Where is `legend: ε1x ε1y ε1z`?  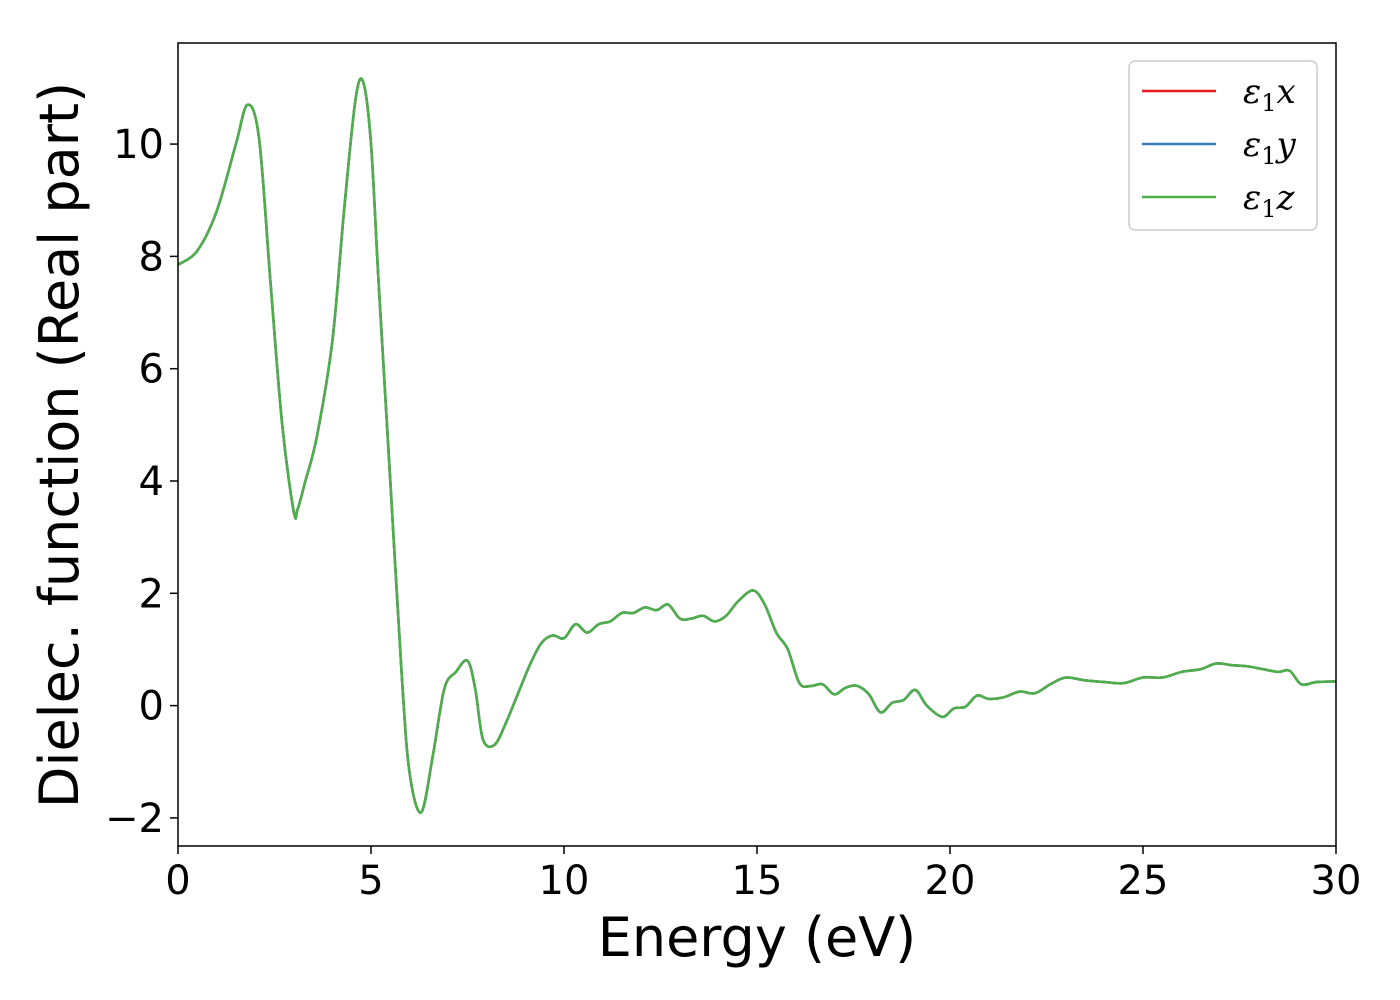 legend: ε1x ε1y ε1z is located at coordinates (1223, 145).